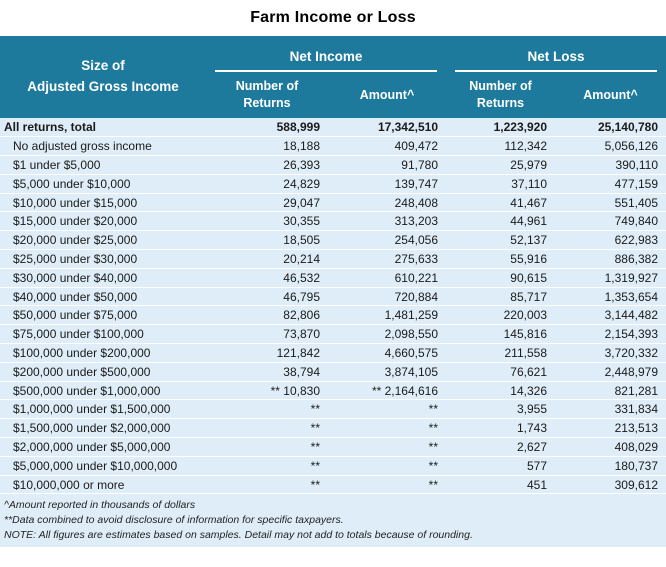 The height and width of the screenshot is (567, 666). I want to click on net-loss-returns-value: 577, so click(500, 466).